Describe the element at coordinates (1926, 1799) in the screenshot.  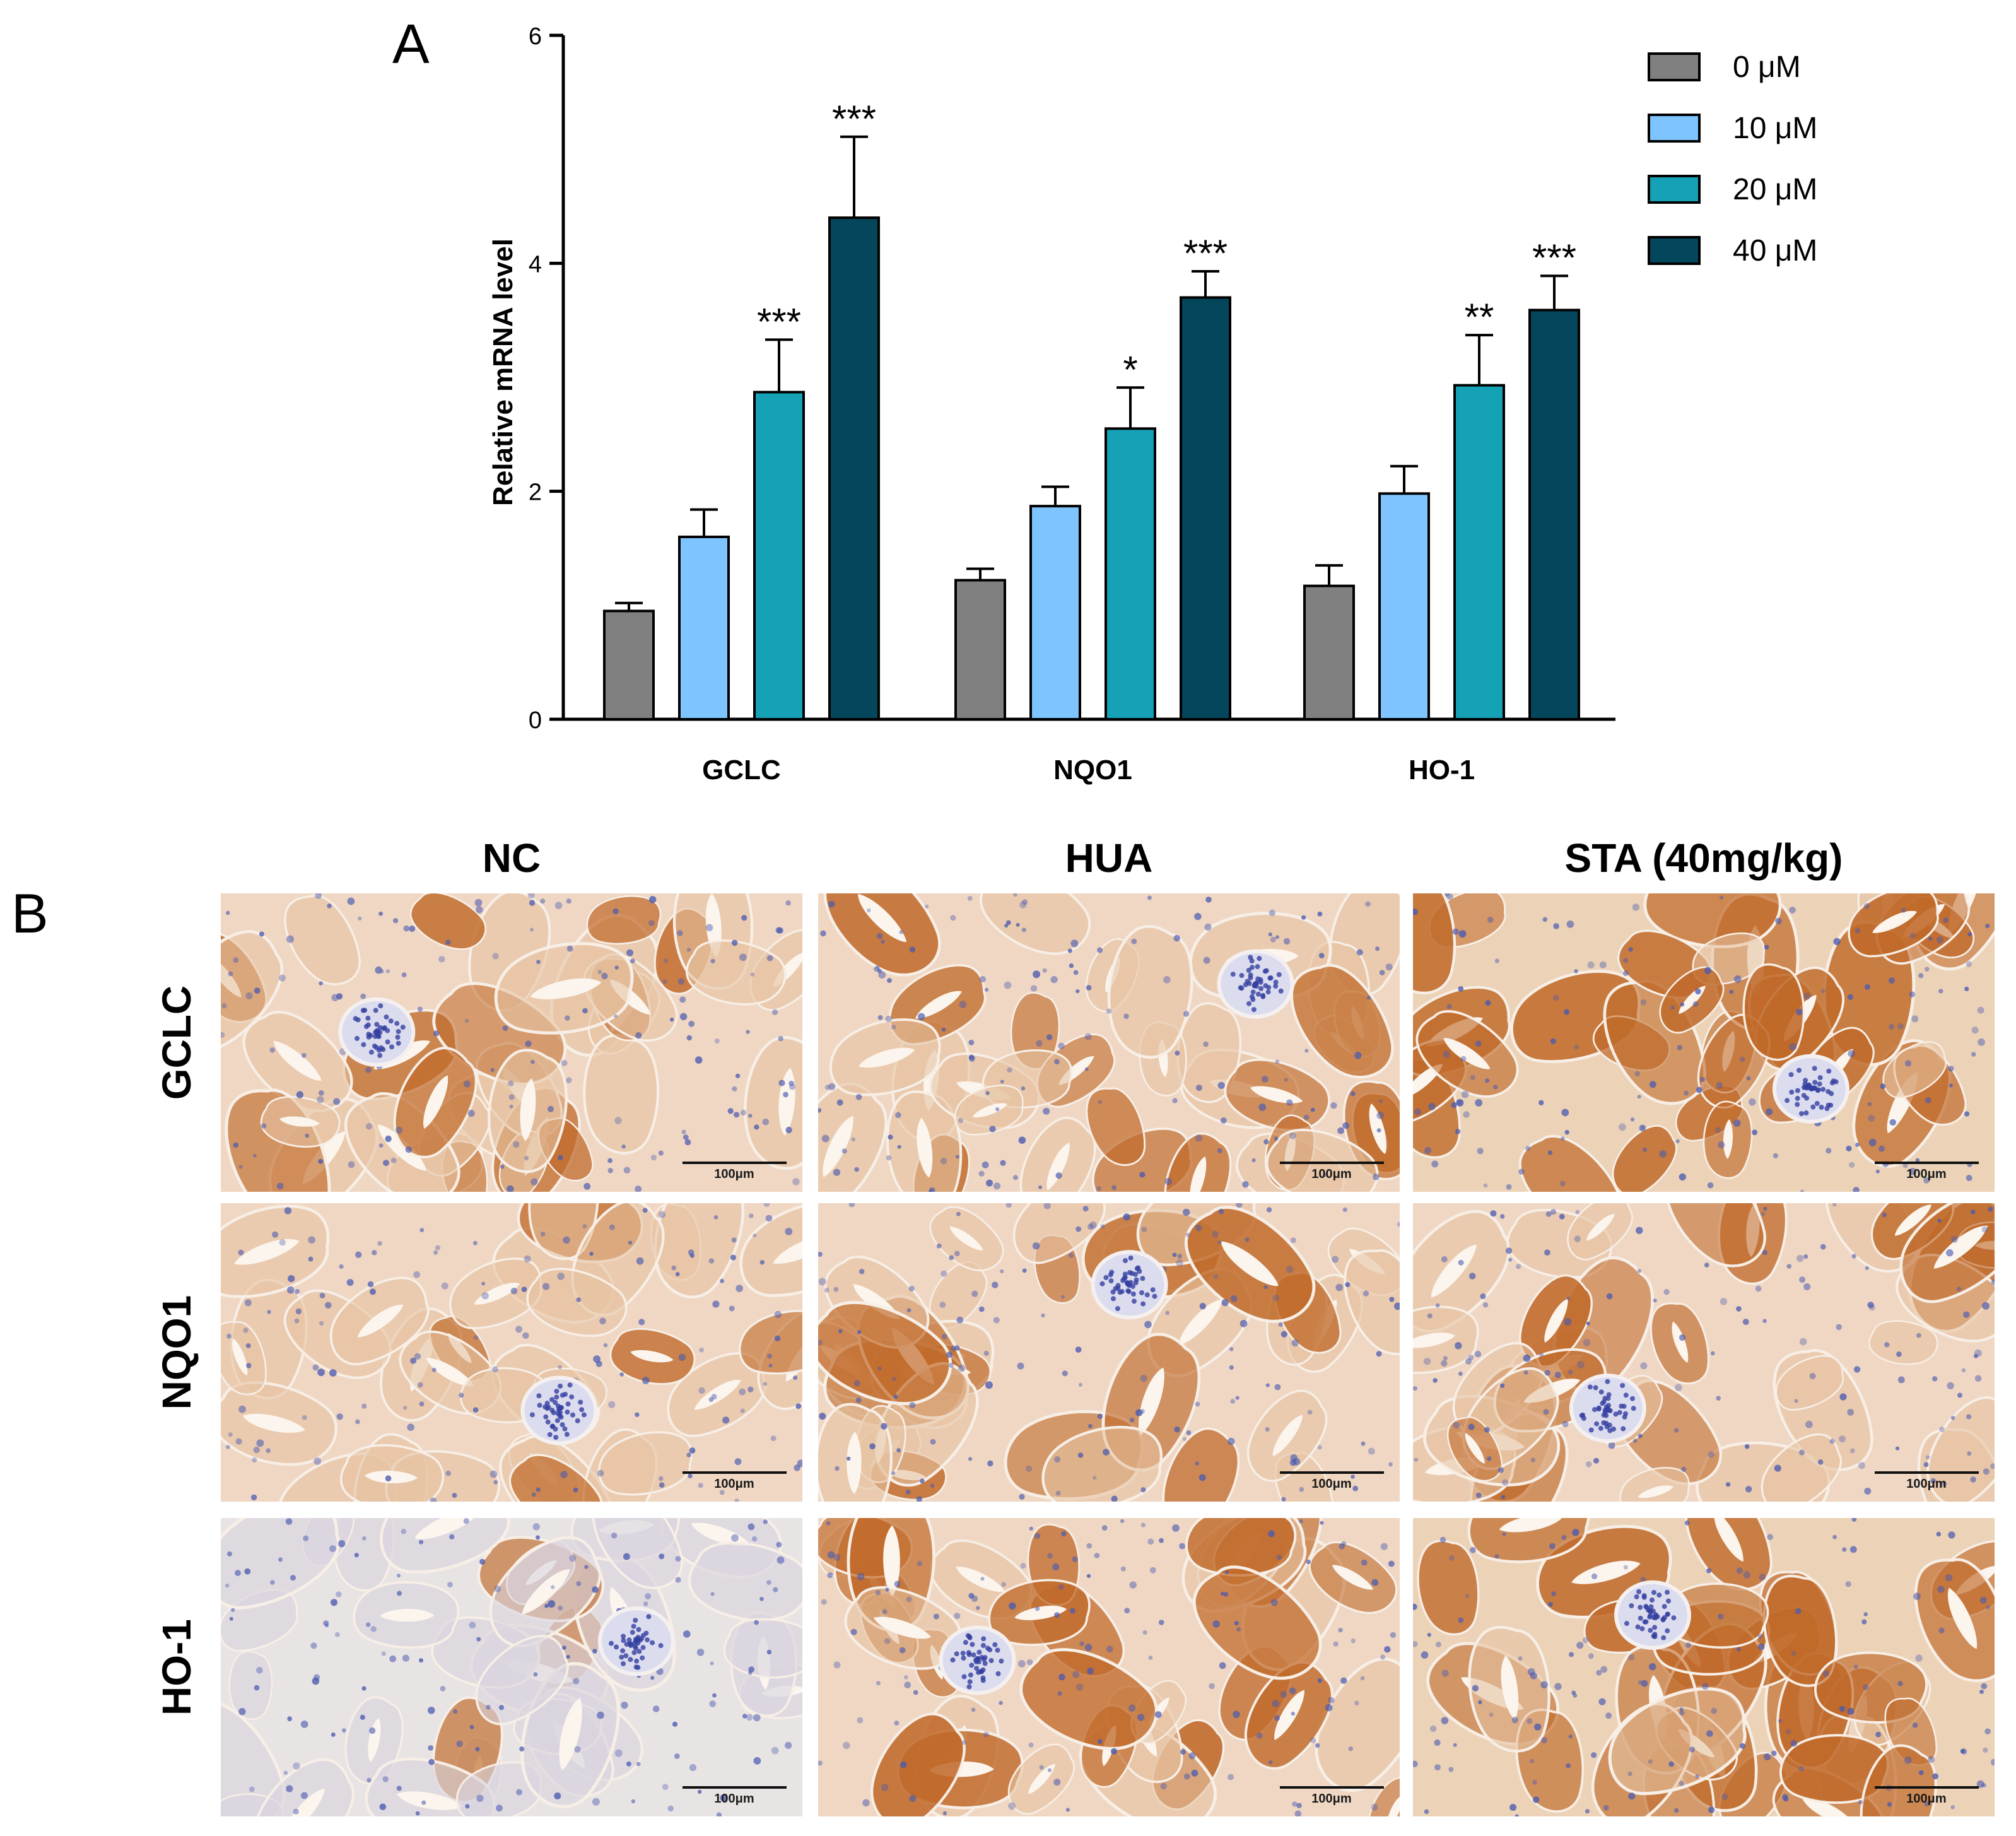
I see `scale-bar-label: 100μm` at that location.